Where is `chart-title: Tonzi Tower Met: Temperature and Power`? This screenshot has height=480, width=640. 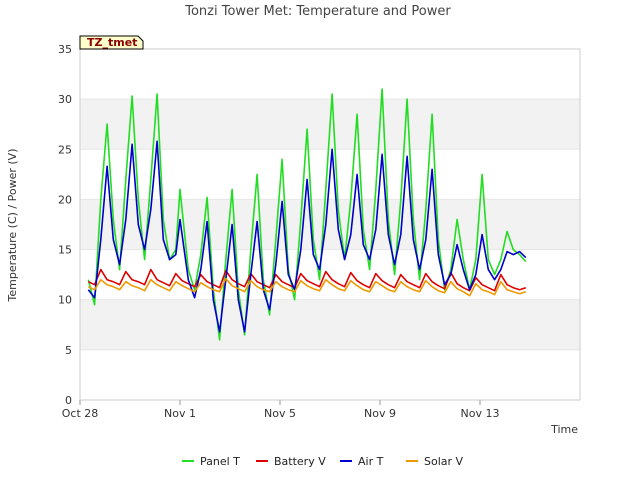 chart-title: Tonzi Tower Met: Temperature and Power is located at coordinates (317, 11).